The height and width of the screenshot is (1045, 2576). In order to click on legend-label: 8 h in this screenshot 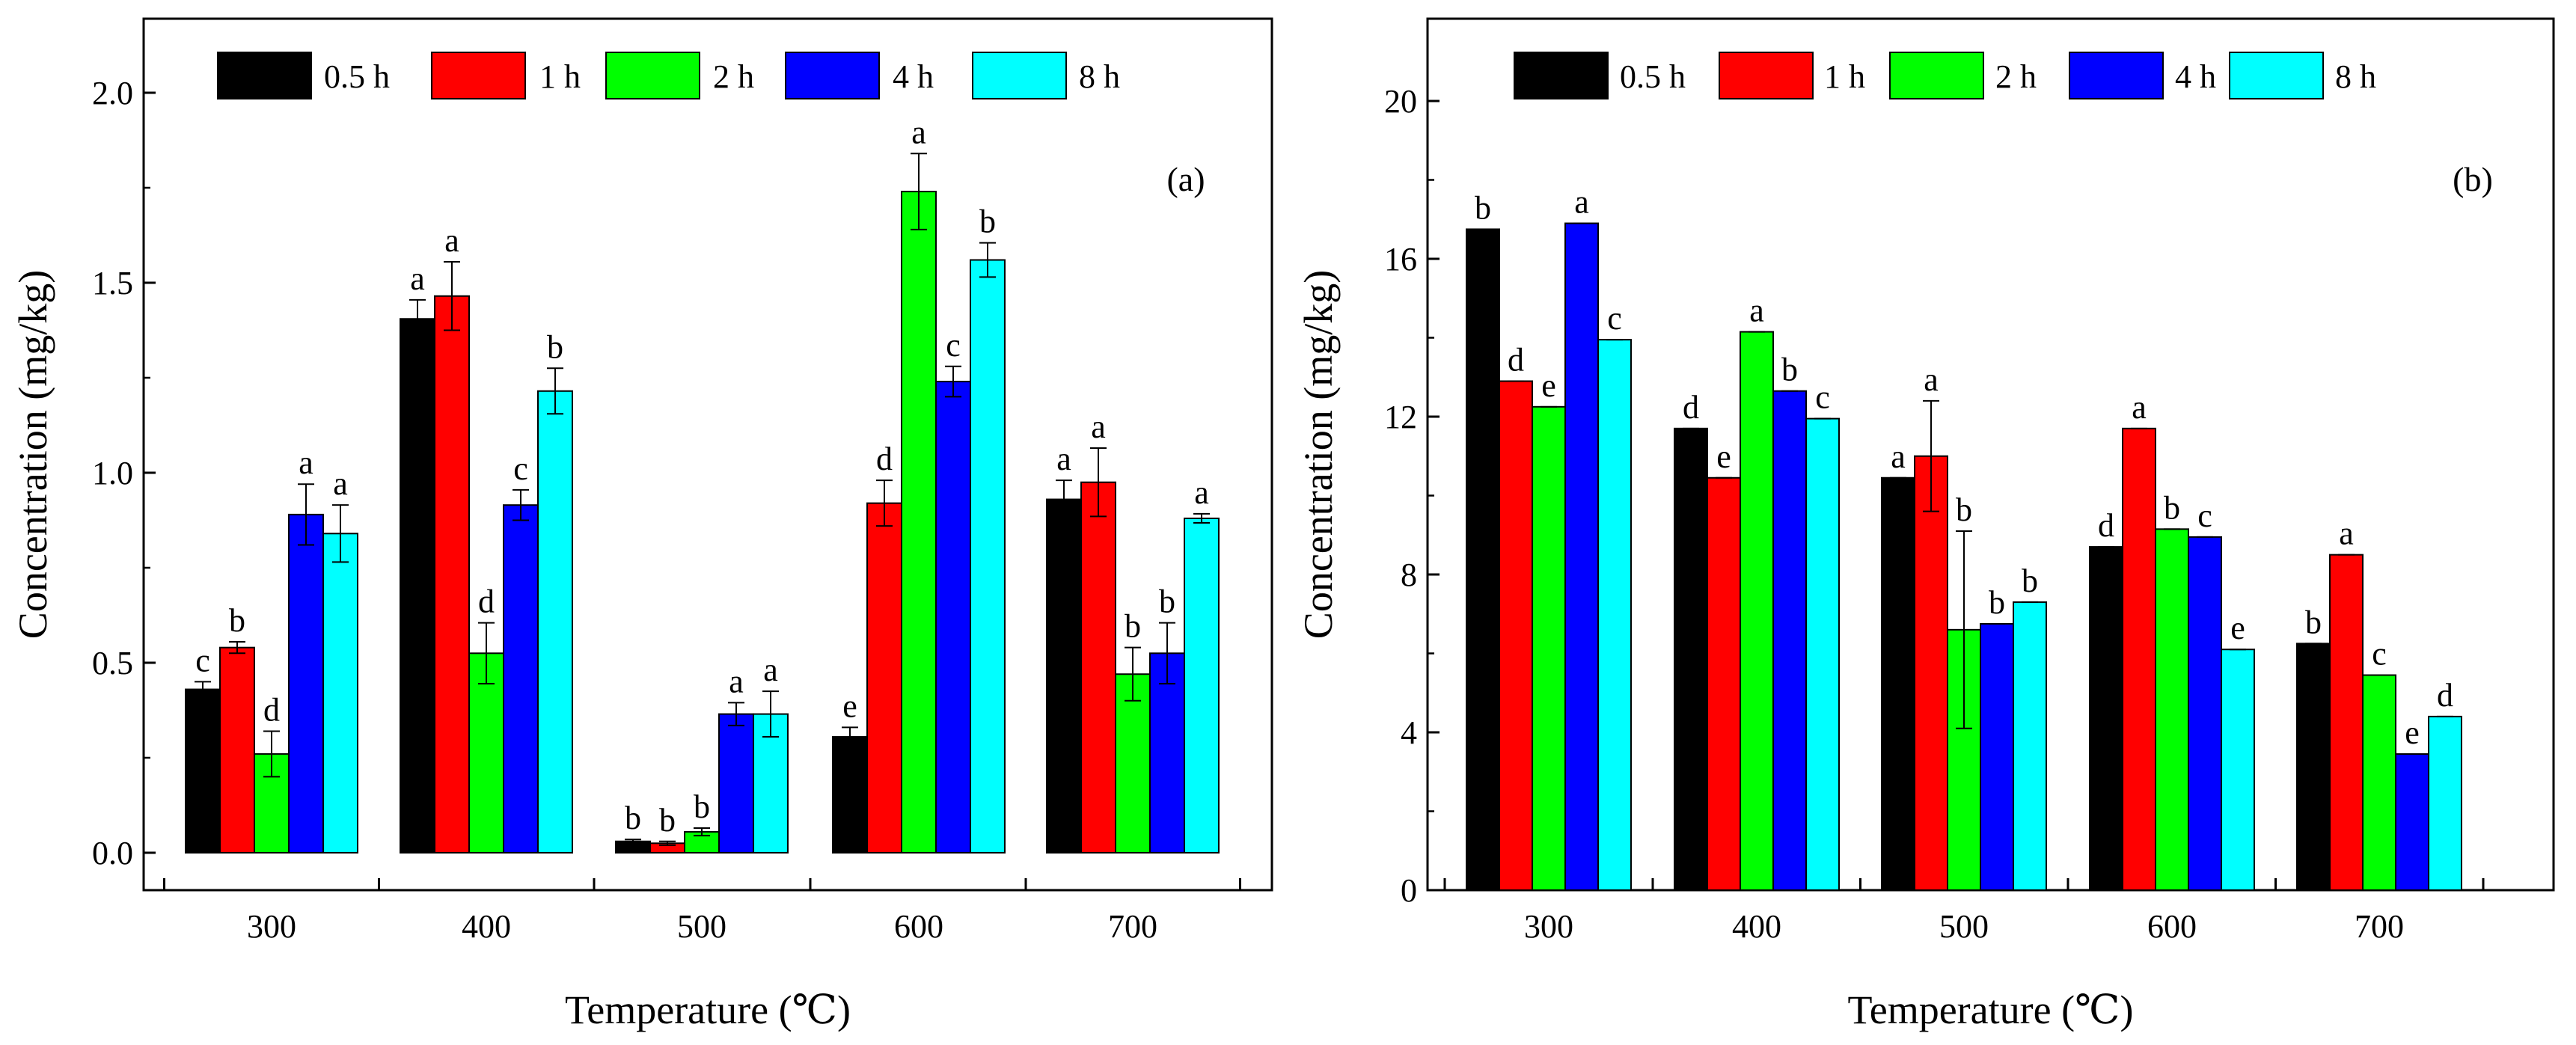, I will do `click(1099, 76)`.